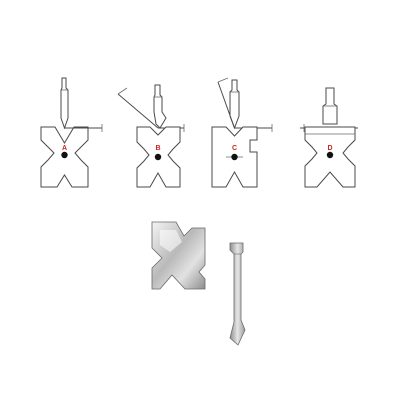 This screenshot has height=400, width=400. Describe the element at coordinates (234, 148) in the screenshot. I see `setup-c-label: C` at that location.